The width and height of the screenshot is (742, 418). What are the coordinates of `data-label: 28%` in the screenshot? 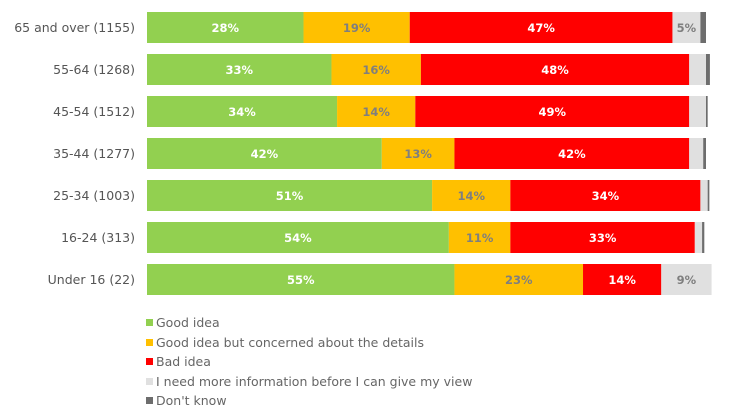 It's located at (225, 28).